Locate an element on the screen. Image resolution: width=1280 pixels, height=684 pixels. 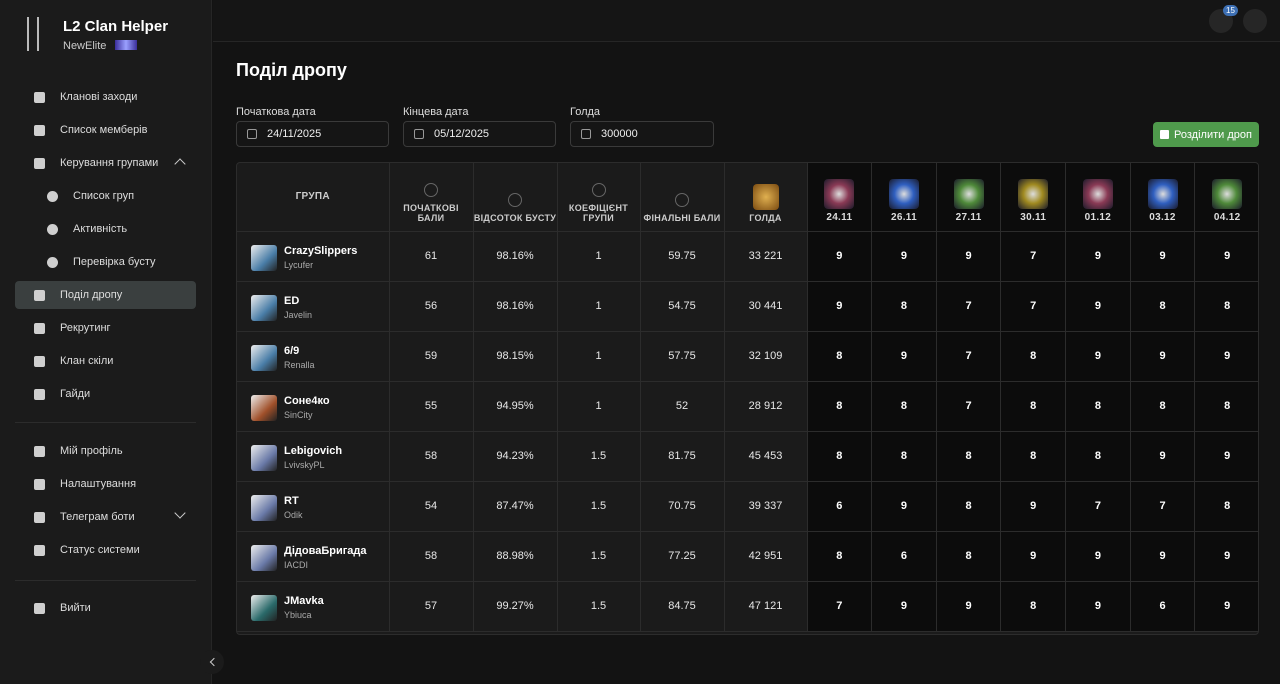
nav-item: Список мемберів is located at coordinates (105, 130).